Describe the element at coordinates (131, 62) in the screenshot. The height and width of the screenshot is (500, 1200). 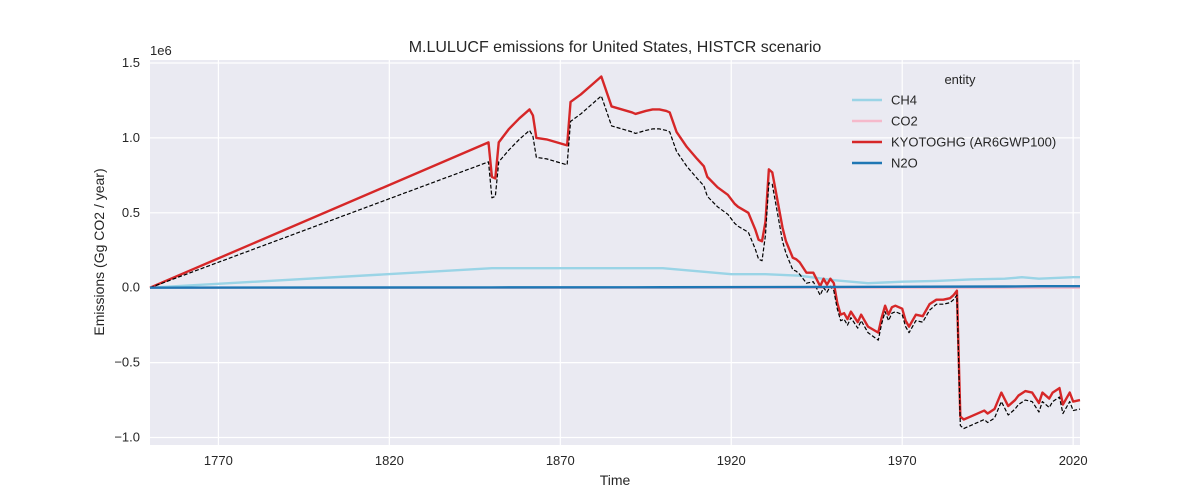
I see `y-tick-label: 1.5` at that location.